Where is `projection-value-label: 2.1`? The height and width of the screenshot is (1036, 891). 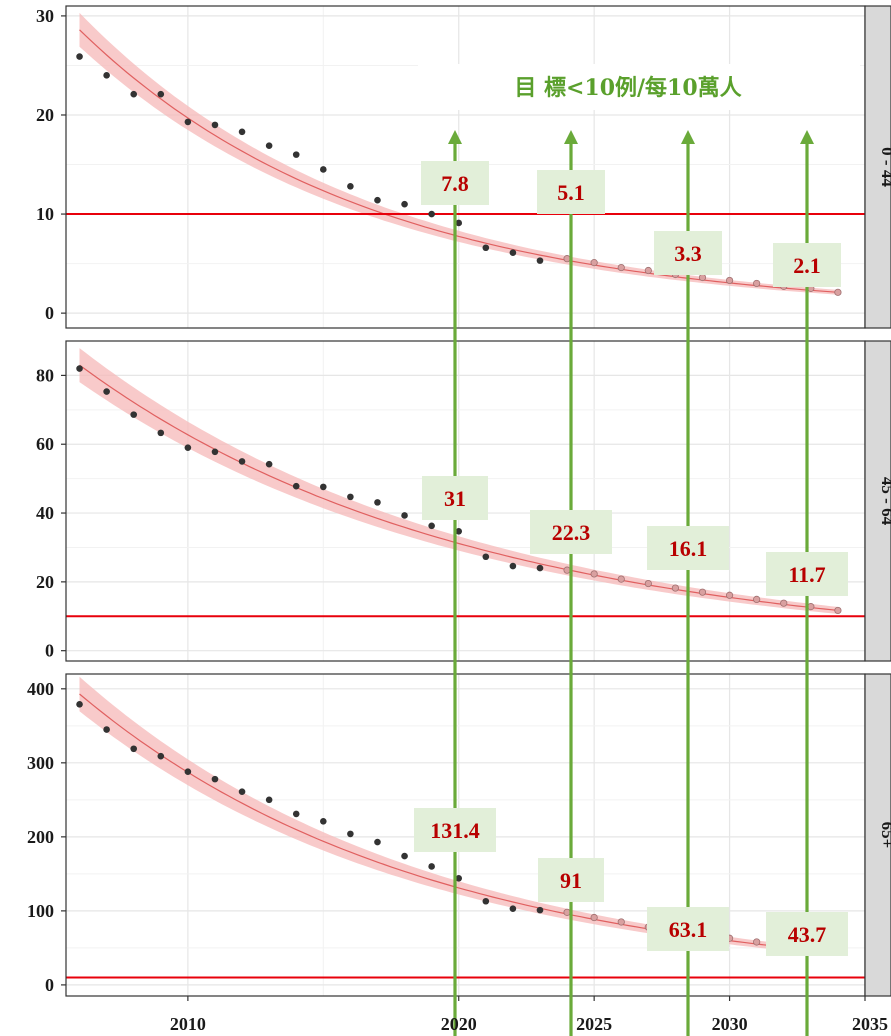 projection-value-label: 2.1 is located at coordinates (807, 265).